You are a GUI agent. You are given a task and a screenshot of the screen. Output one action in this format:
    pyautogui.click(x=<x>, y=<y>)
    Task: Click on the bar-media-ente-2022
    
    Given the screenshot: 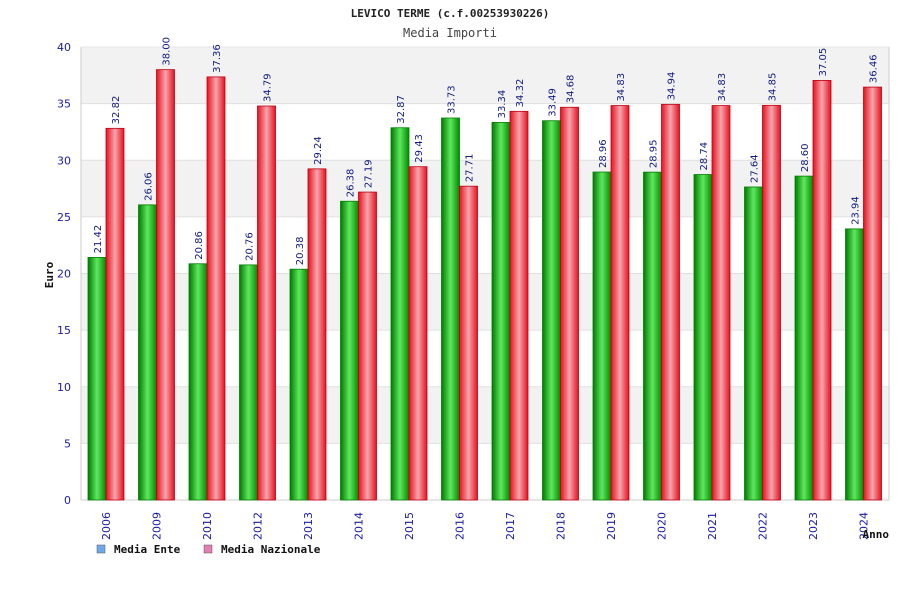 What is the action you would take?
    pyautogui.click(x=753, y=343)
    